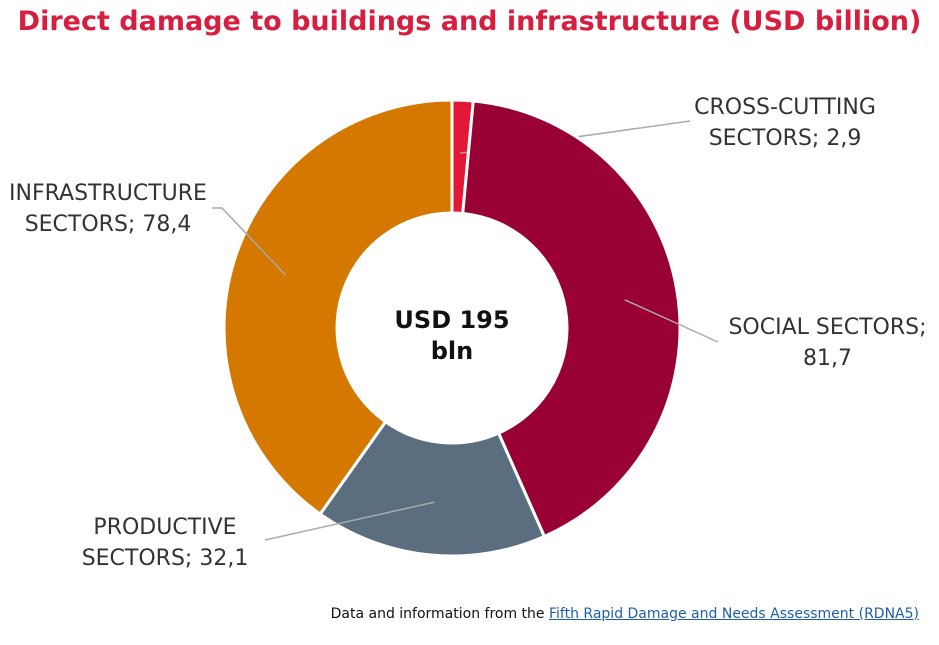 This screenshot has width=939, height=645. Describe the element at coordinates (108, 209) in the screenshot. I see `data-label: INFRASTRUCTURE SECTORS; 78,4` at that location.